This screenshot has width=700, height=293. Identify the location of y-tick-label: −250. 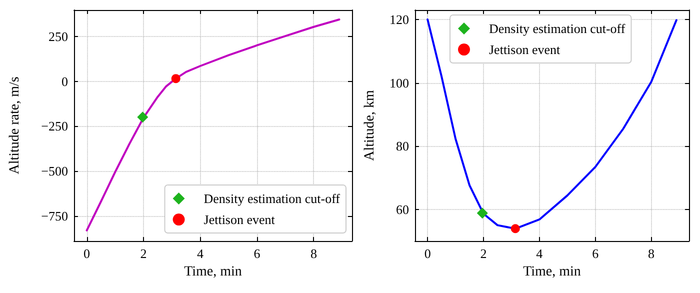
(54, 126).